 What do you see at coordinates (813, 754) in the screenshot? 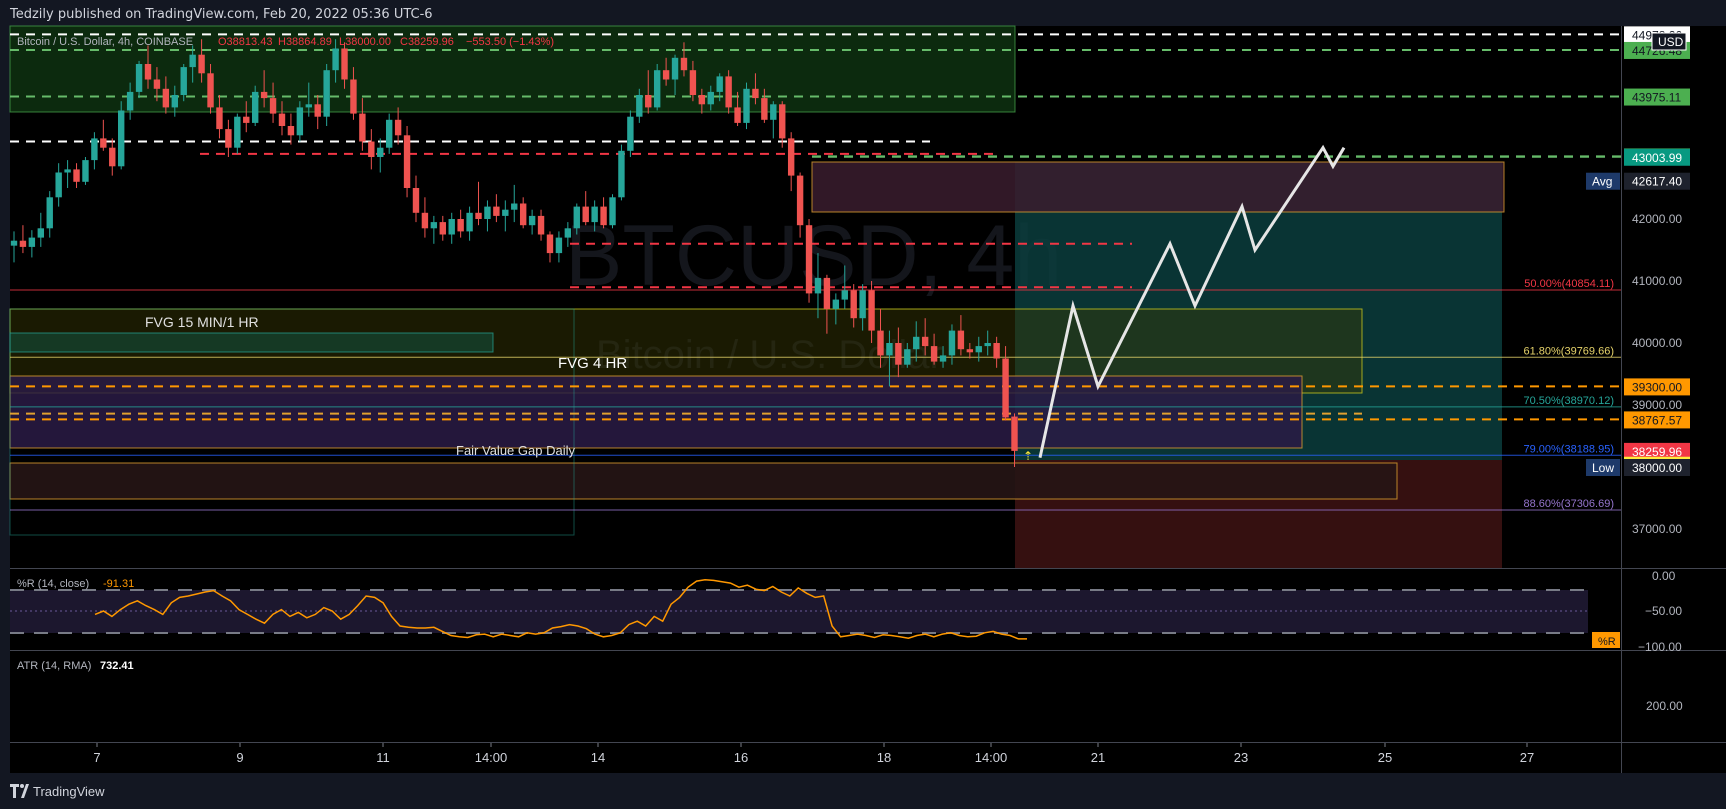
I see `time-axis: 7 9 11 14:00 14 16 18 14:00 21 23 25 27` at bounding box center [813, 754].